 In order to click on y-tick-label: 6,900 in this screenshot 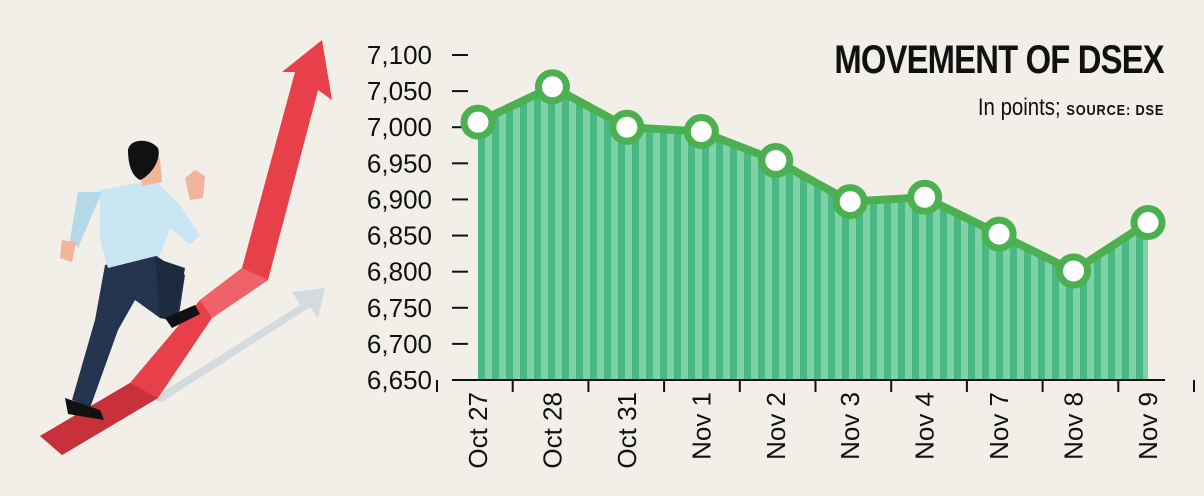, I will do `click(399, 199)`.